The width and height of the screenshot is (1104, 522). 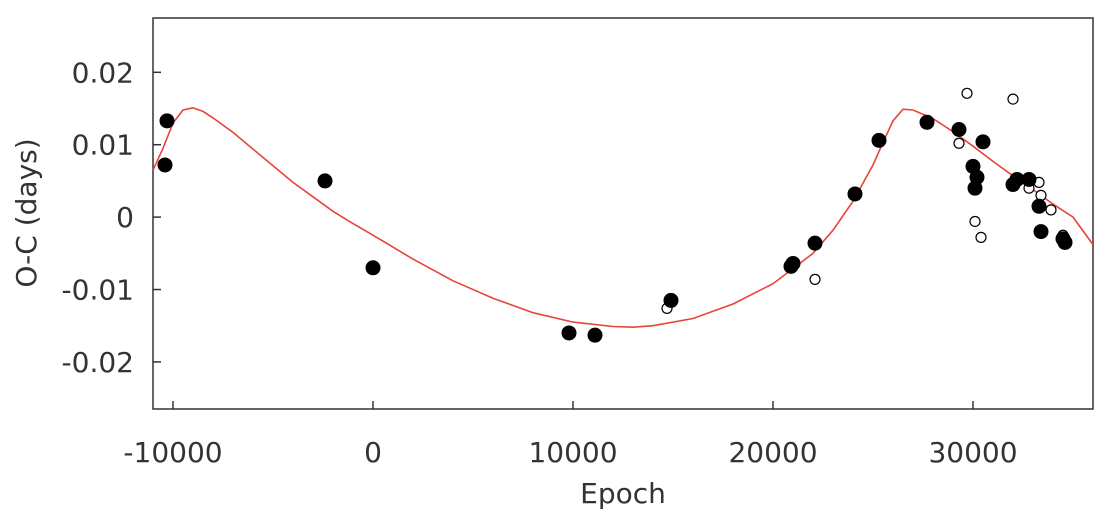 I want to click on x-axis-title: Epoch, so click(x=623, y=493).